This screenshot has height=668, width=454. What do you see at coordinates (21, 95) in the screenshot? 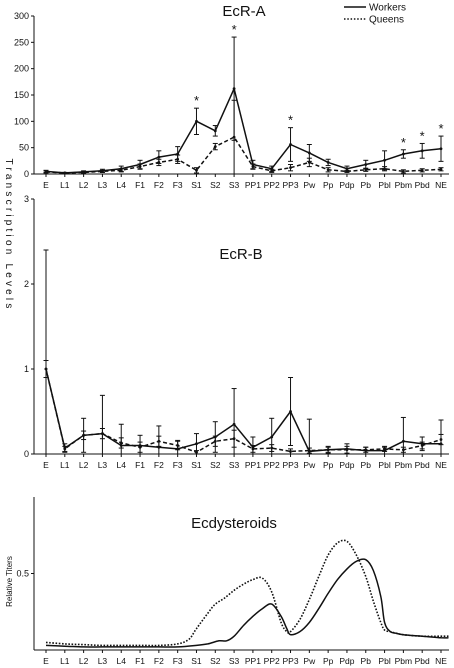
I see `y-tick-label: 150` at bounding box center [21, 95].